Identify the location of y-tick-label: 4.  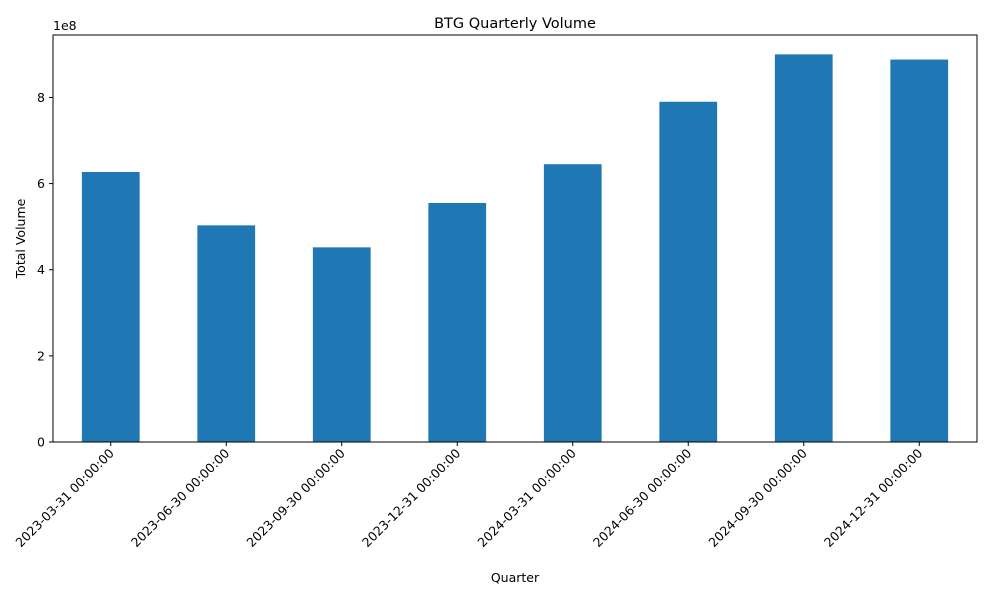
(41, 269).